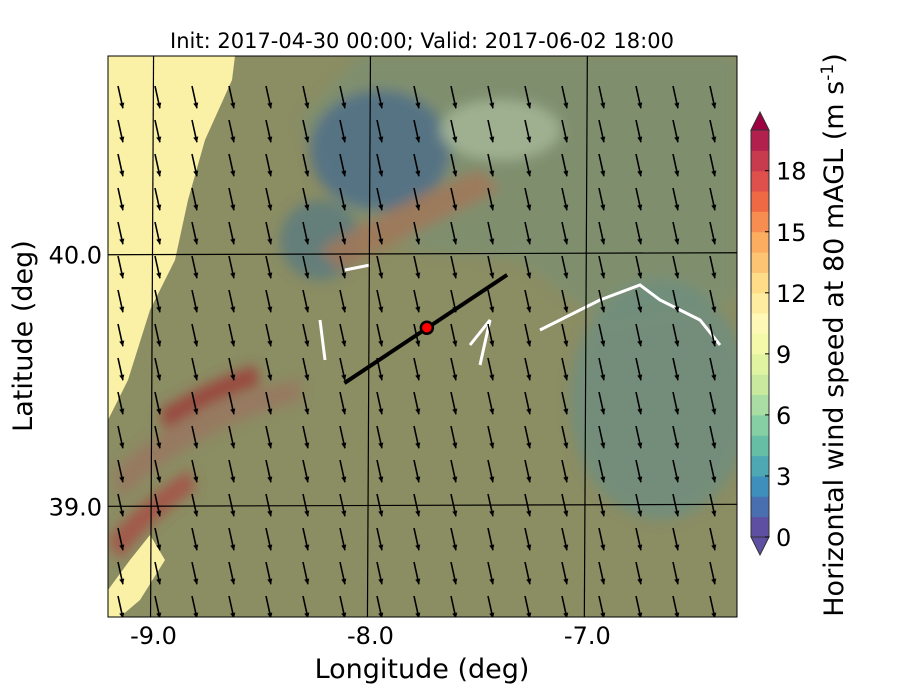 This screenshot has height=700, width=900. What do you see at coordinates (834, 349) in the screenshot?
I see `colorbar-label-main: Horizontal wind speed at 80 mAGL (m s` at bounding box center [834, 349].